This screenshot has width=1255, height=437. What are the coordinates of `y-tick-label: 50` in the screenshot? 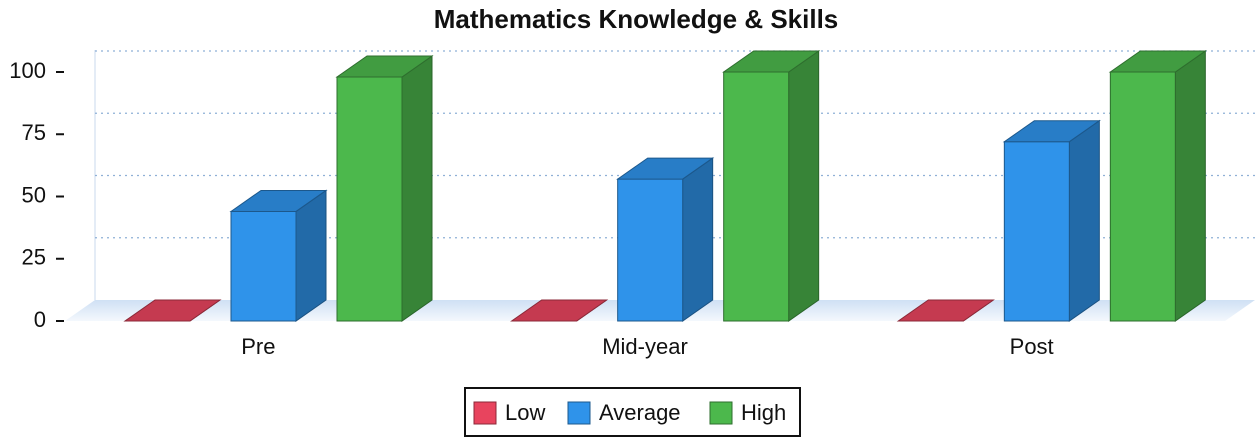 It's located at (34, 194).